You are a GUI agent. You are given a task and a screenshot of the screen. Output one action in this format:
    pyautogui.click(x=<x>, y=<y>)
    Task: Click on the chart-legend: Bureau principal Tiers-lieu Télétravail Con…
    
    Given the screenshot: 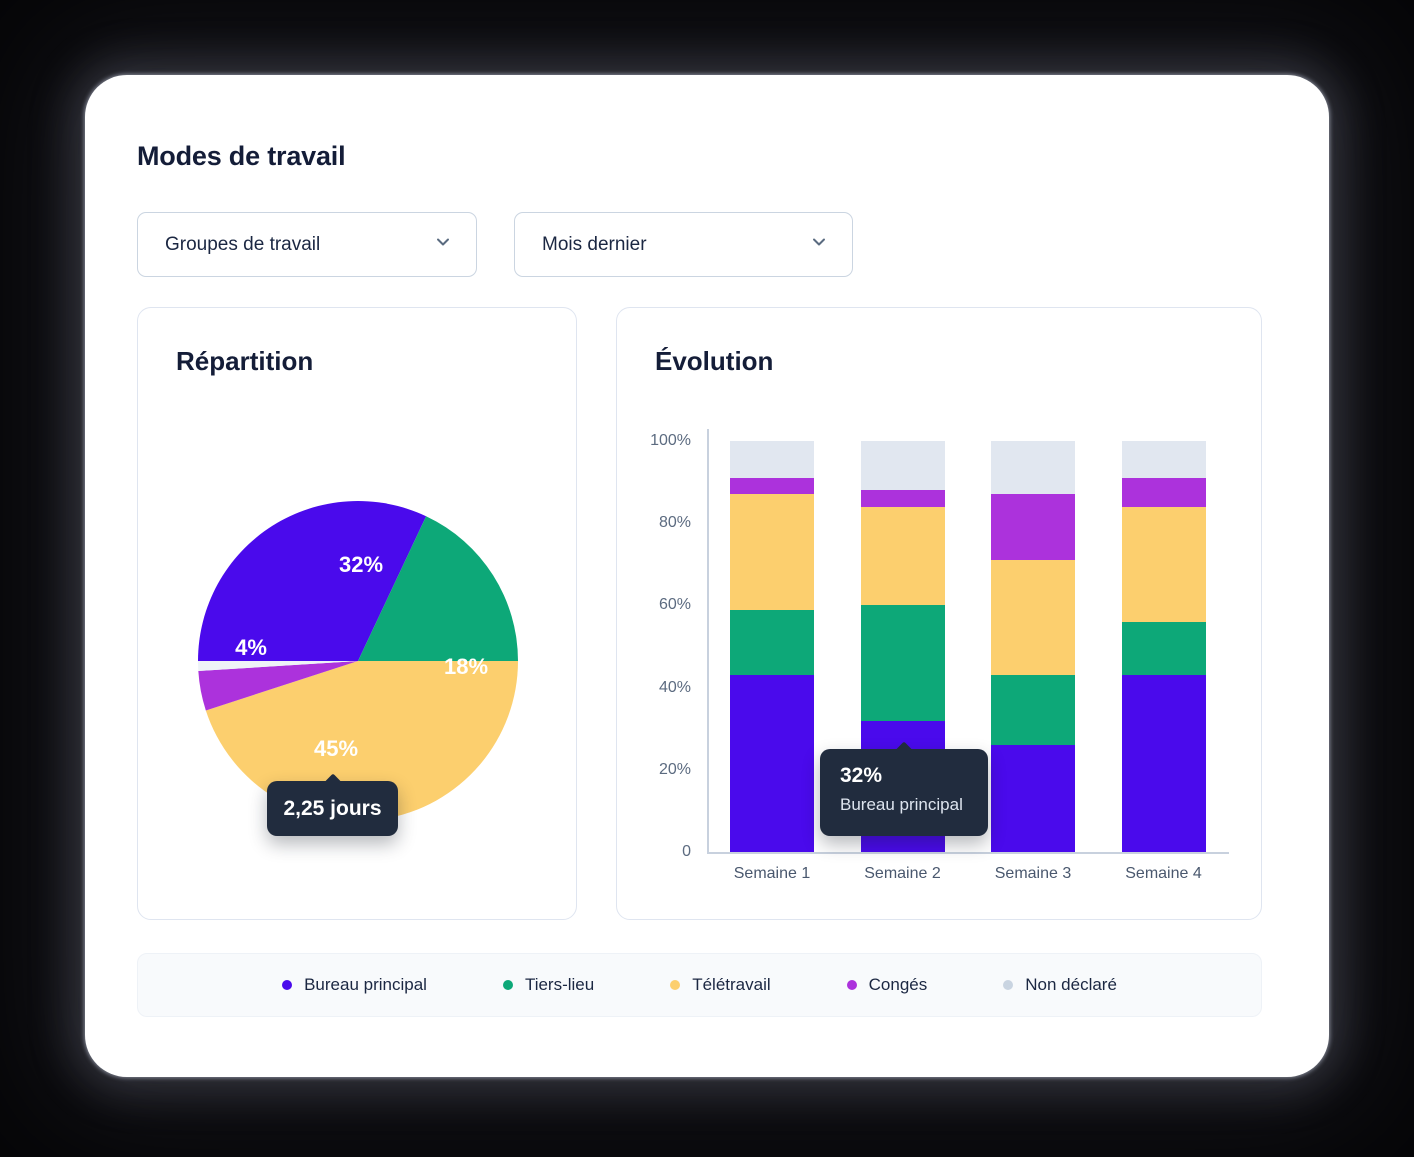 What is the action you would take?
    pyautogui.click(x=699, y=985)
    